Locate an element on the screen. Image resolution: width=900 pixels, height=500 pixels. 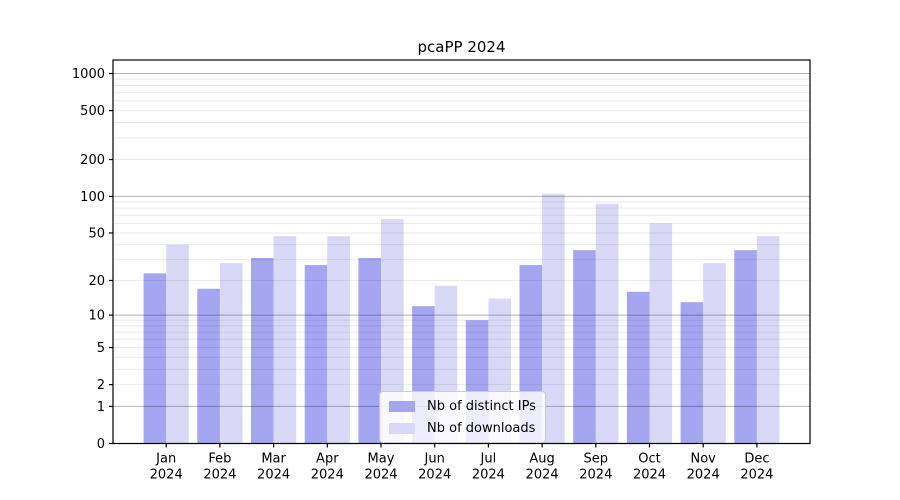
bar-apr-distinct-ips is located at coordinates (316, 354).